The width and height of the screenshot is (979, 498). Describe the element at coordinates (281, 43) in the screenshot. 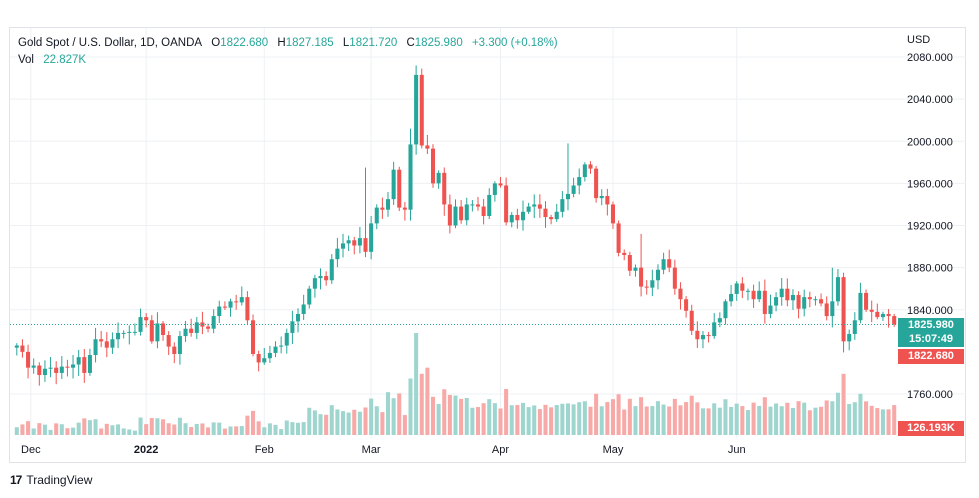

I see `high-label: H` at that location.